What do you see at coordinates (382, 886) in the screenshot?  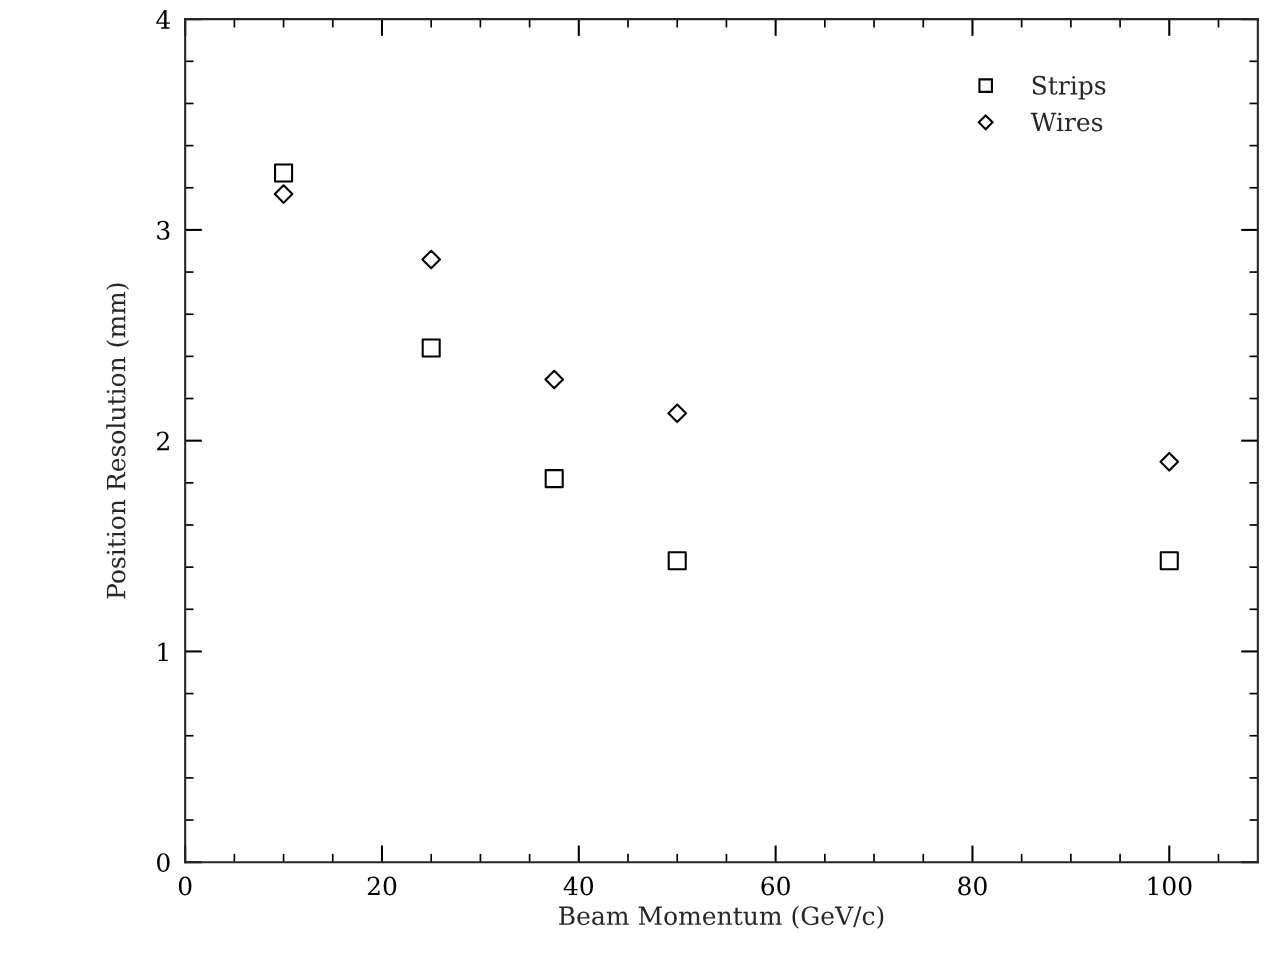 I see `x-tick-label: 20` at bounding box center [382, 886].